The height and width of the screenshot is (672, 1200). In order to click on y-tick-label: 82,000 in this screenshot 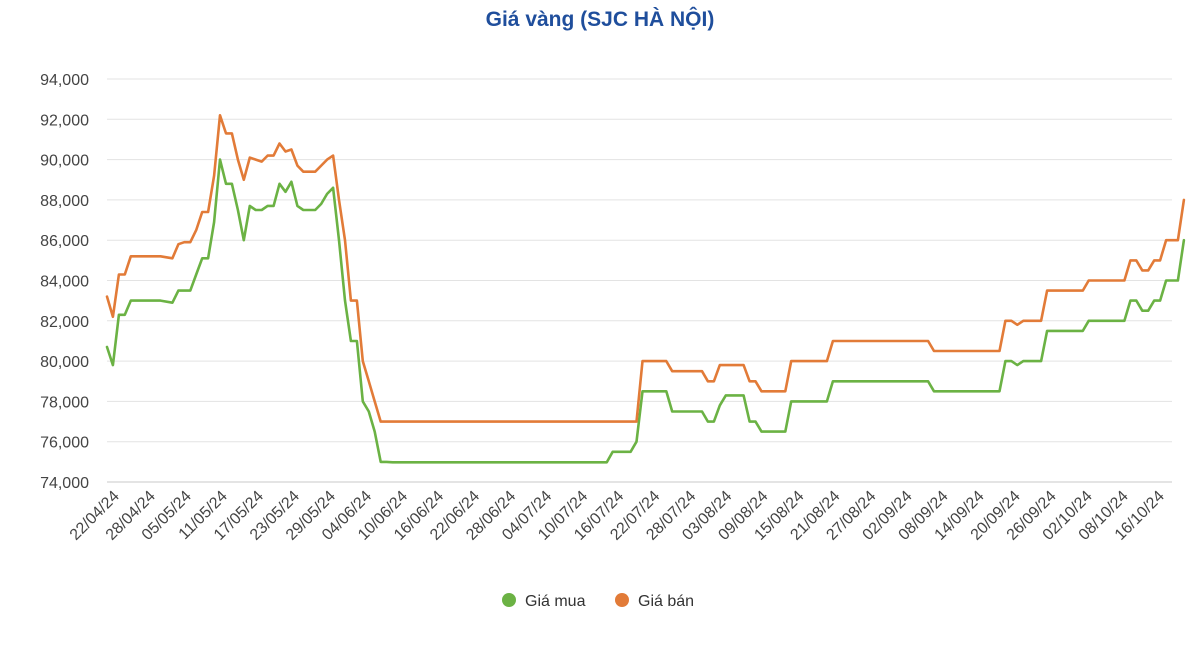, I will do `click(64, 322)`.